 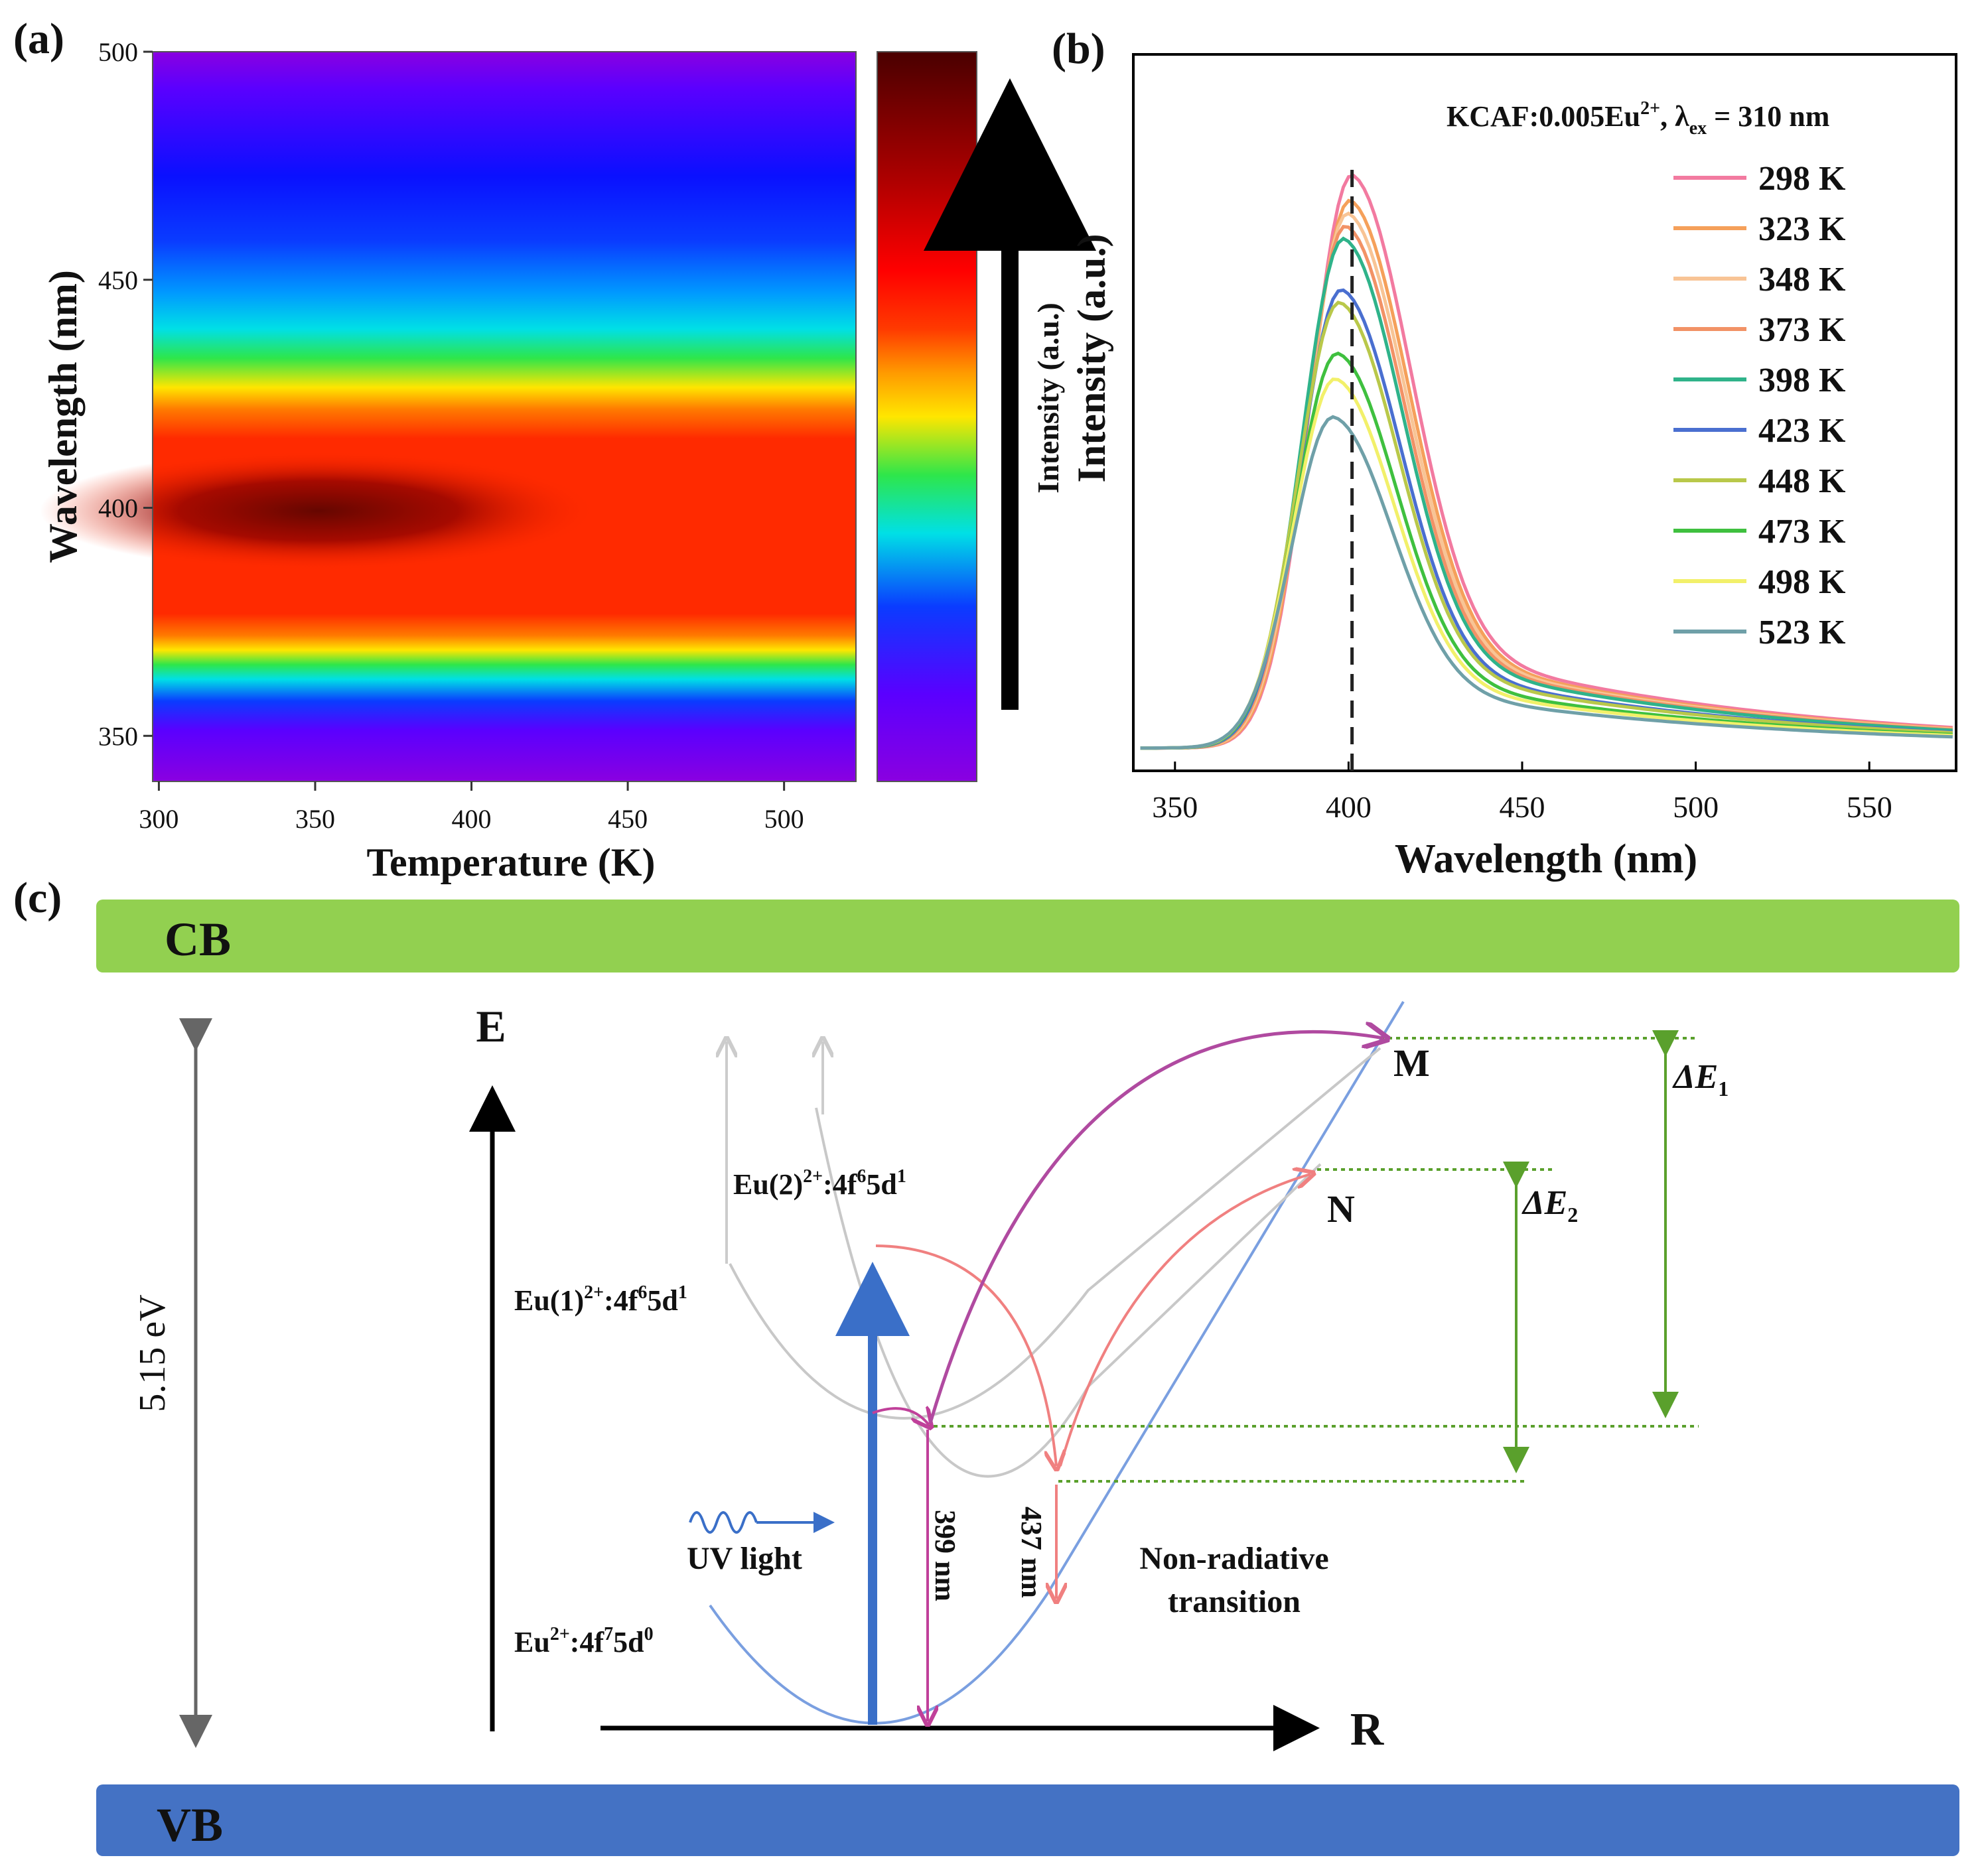 I want to click on delta-e1-label: ΔE1, so click(x=1700, y=1079).